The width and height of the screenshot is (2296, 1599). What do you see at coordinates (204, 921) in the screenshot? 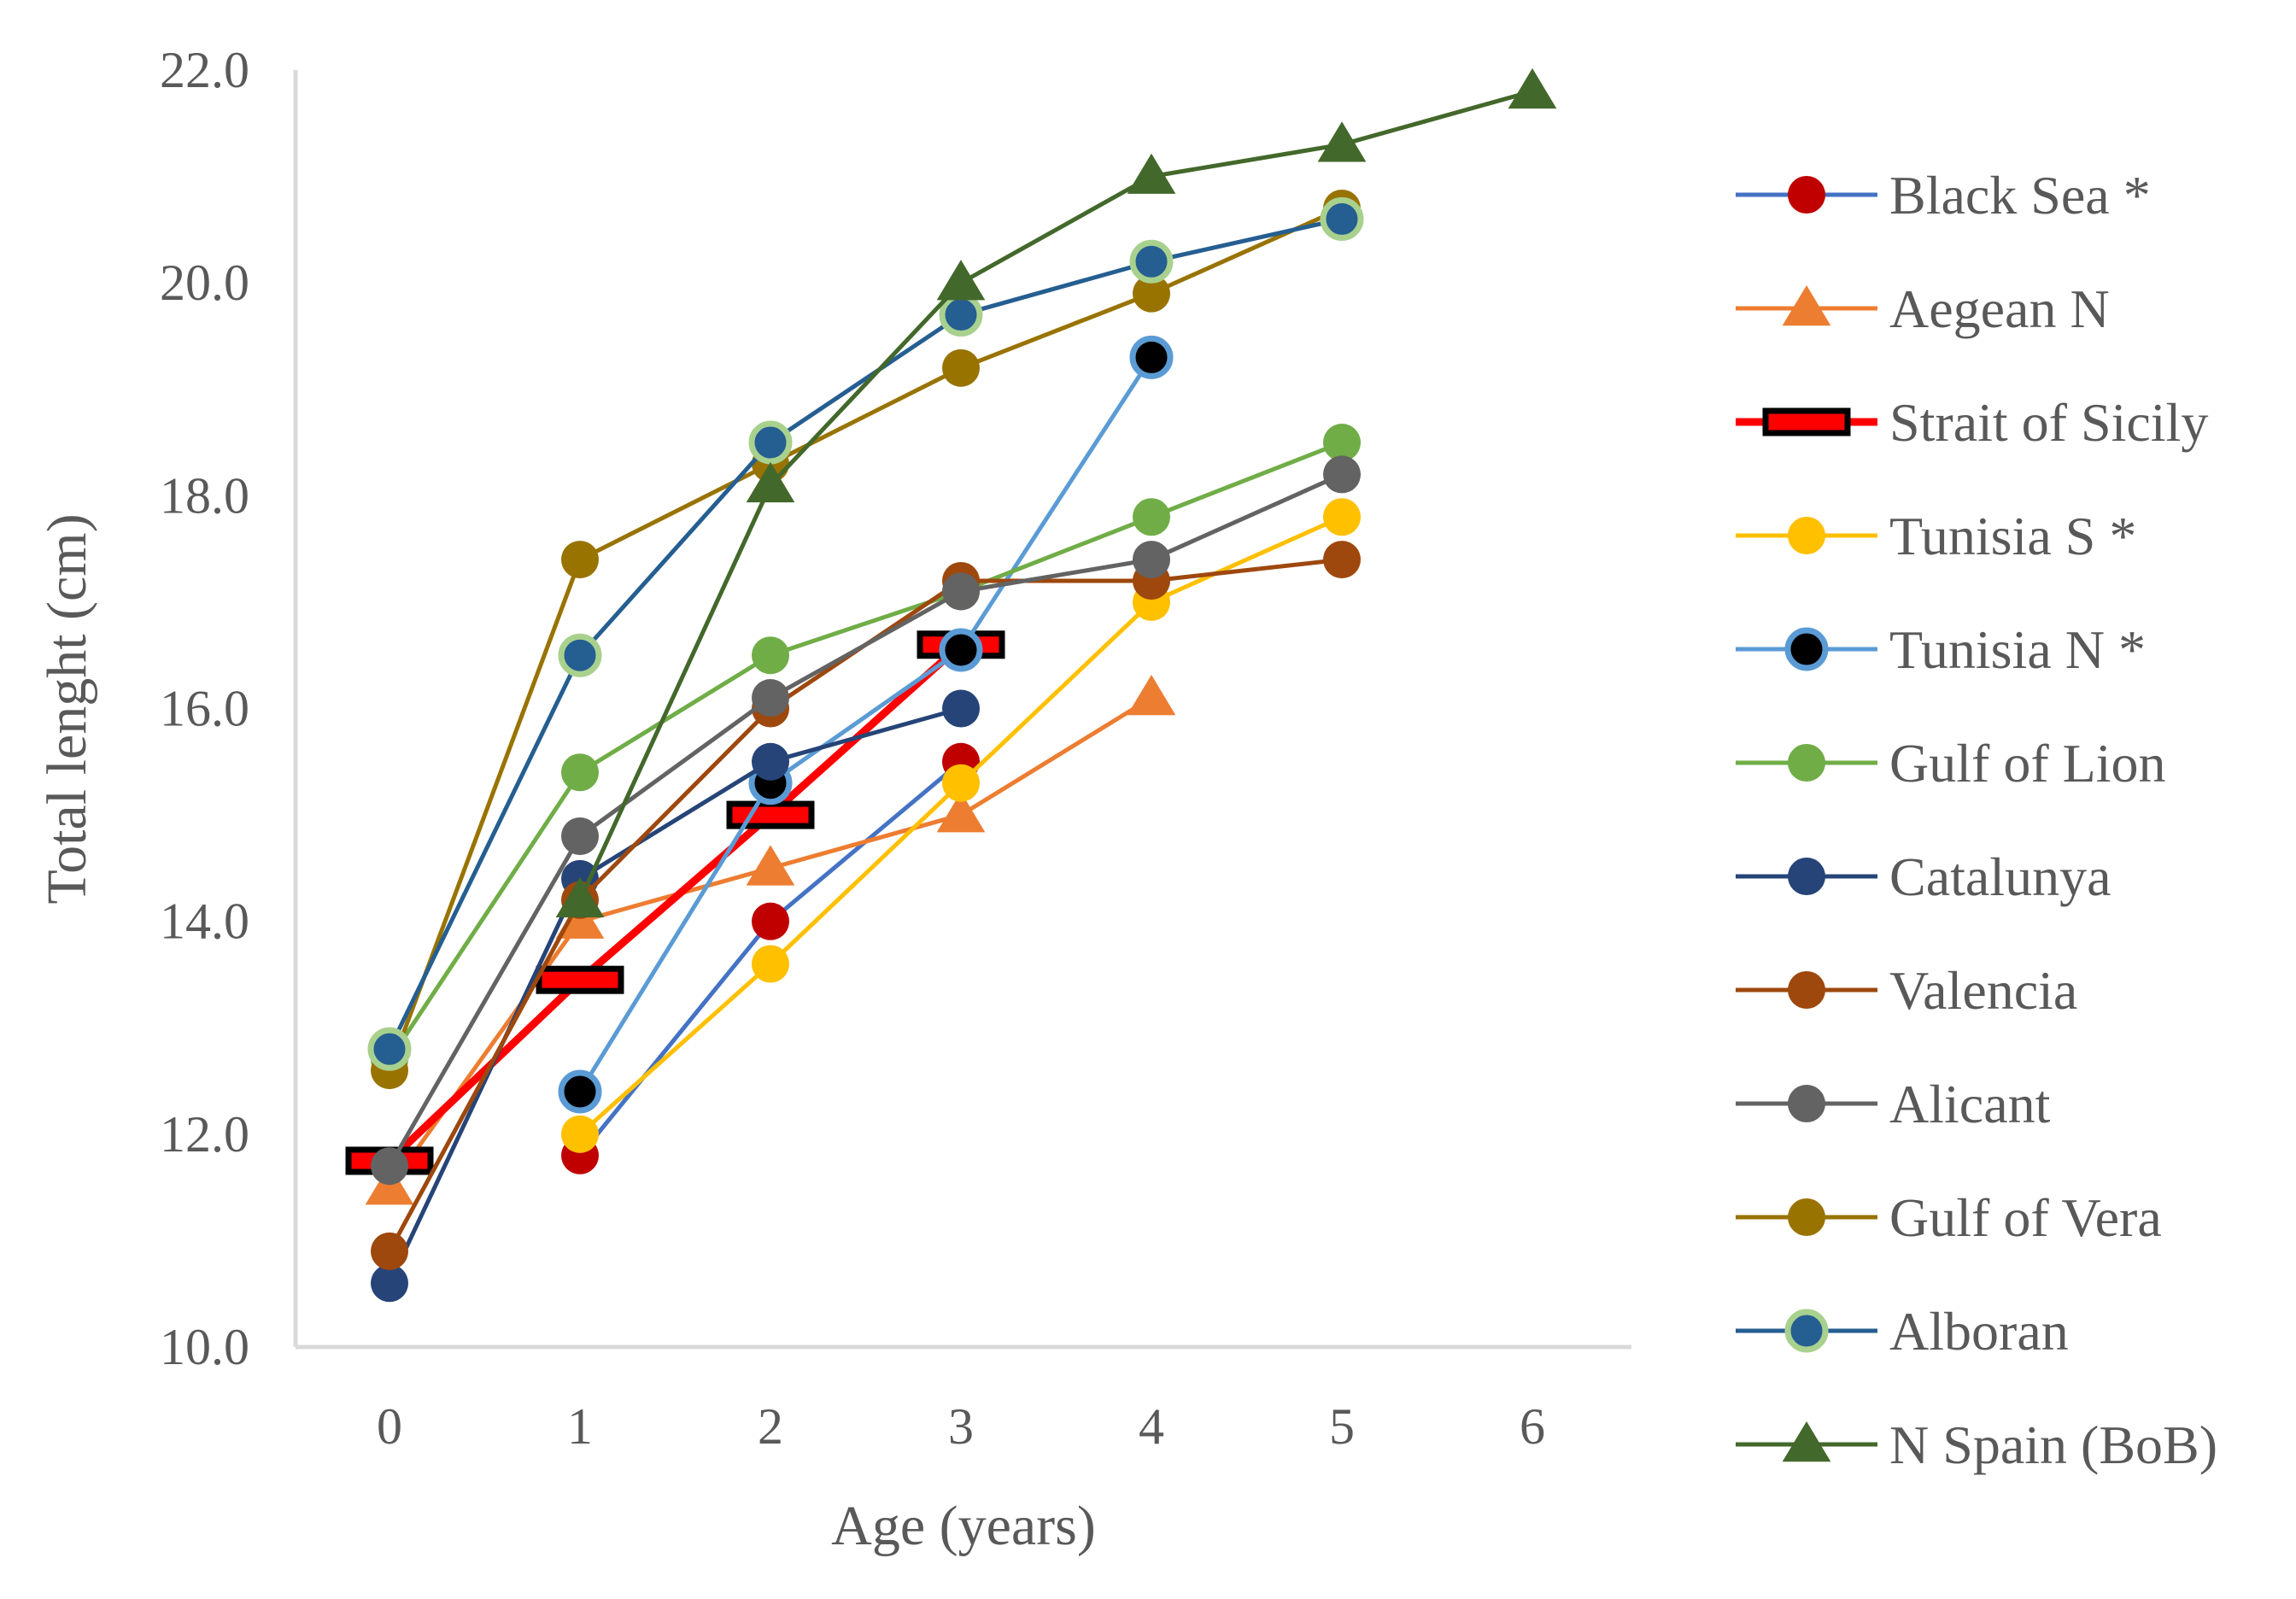
I see `y-tick-label: 14.0` at bounding box center [204, 921].